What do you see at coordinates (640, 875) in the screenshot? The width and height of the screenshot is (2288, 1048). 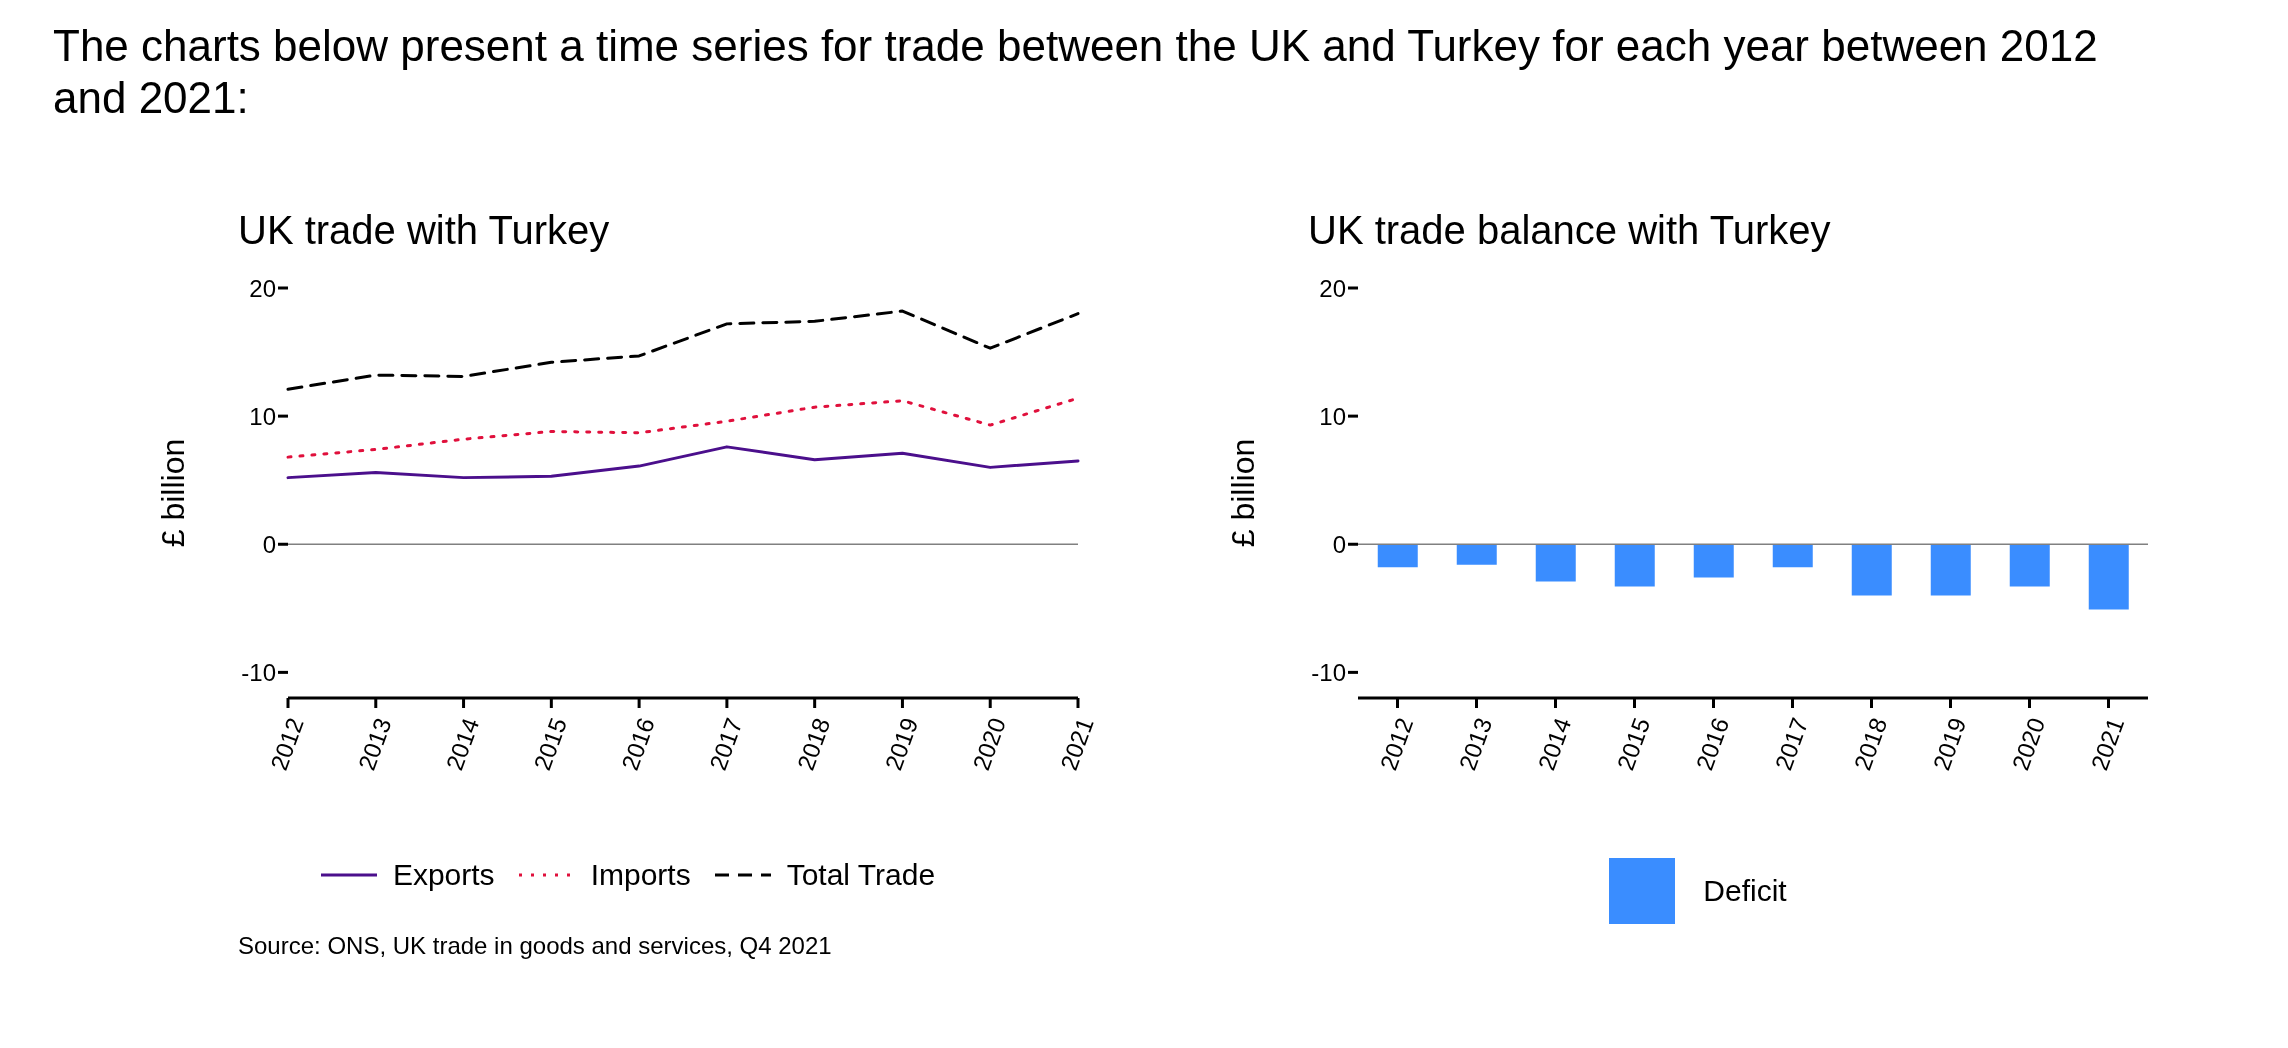 I see `legend-label: Imports` at bounding box center [640, 875].